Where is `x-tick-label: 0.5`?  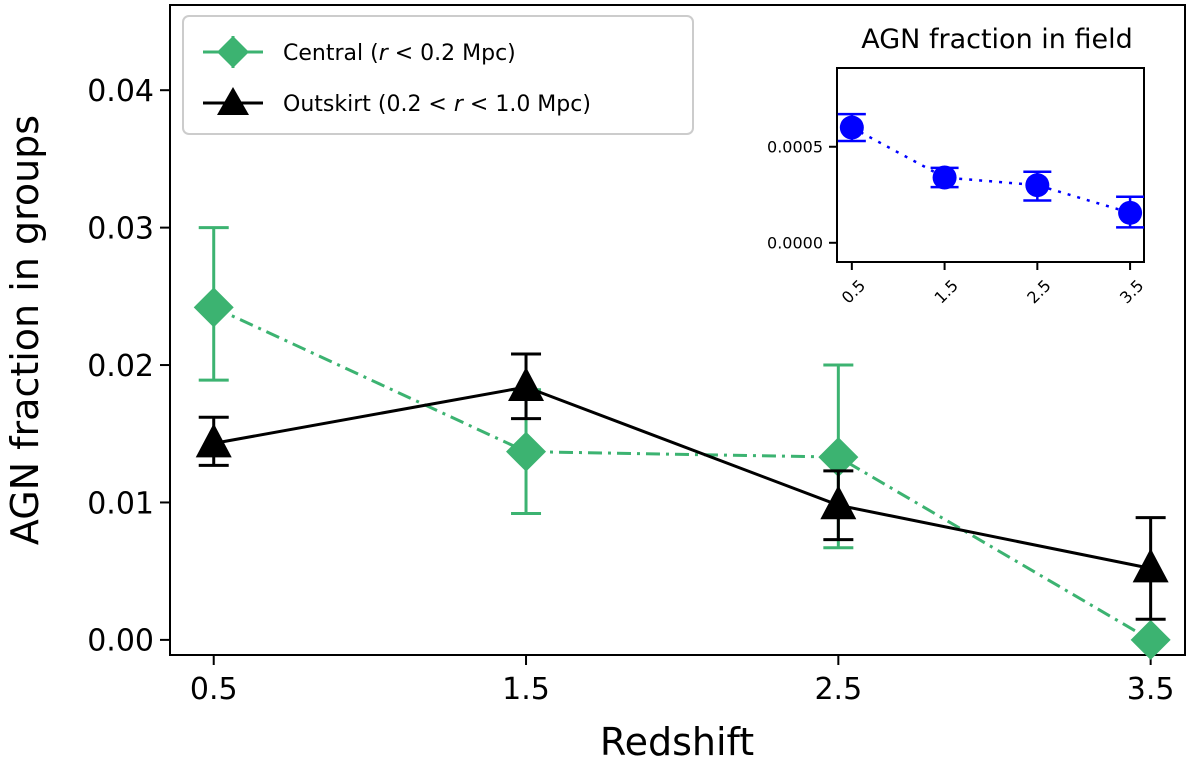 x-tick-label: 0.5 is located at coordinates (214, 689).